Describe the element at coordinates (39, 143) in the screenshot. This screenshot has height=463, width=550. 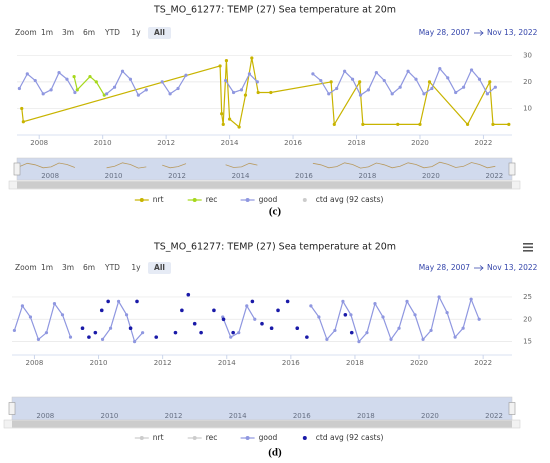
I see `x-tick-label: 2008` at that location.